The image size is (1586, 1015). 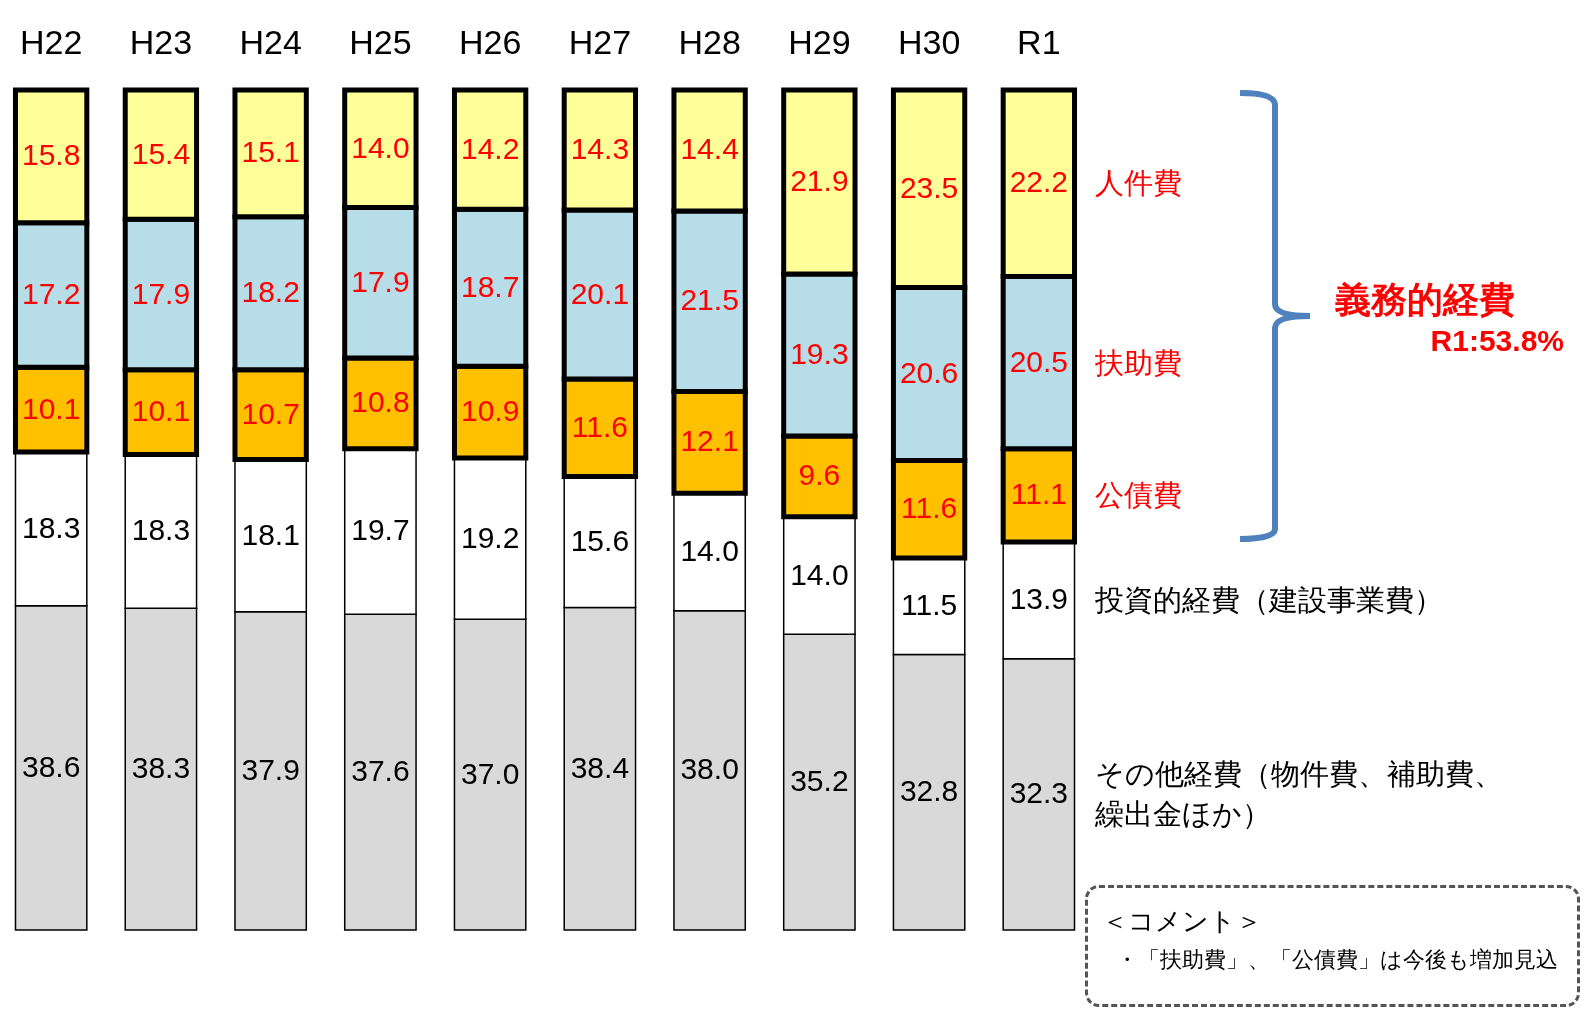 What do you see at coordinates (1039, 182) in the screenshot?
I see `data-label: 22.2` at bounding box center [1039, 182].